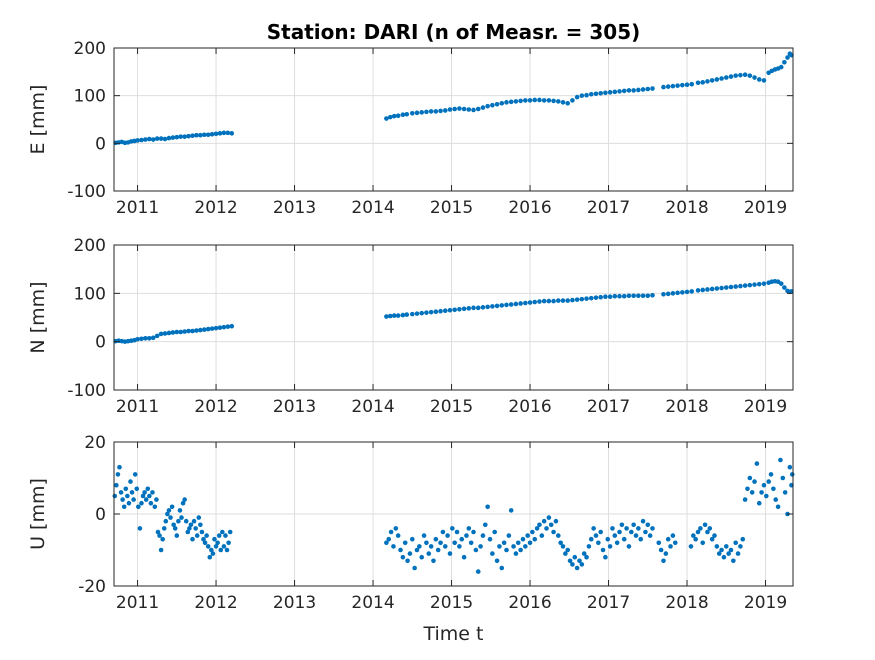 This screenshot has width=875, height=660. I want to click on panel-1-xtick-label-0: 2011, so click(137, 407).